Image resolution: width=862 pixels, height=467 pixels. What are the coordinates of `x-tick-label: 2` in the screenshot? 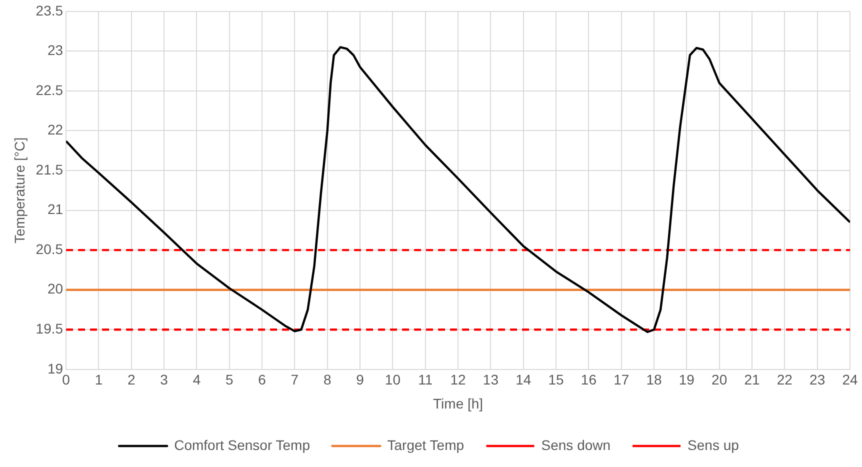 It's located at (131, 380).